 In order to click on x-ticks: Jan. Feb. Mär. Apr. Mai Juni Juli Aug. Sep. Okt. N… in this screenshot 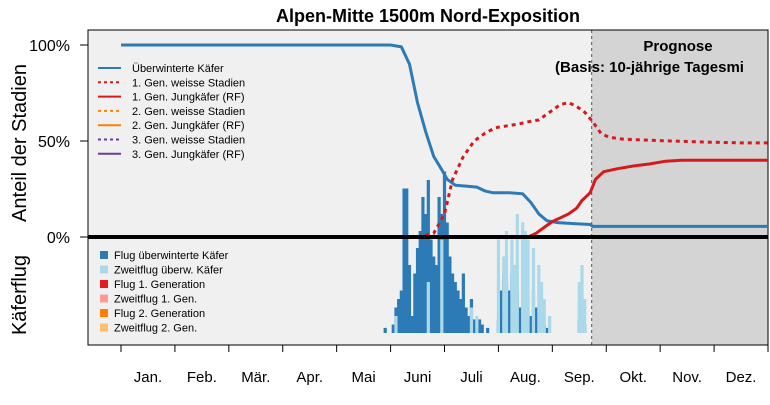, I will do `click(444, 365)`.